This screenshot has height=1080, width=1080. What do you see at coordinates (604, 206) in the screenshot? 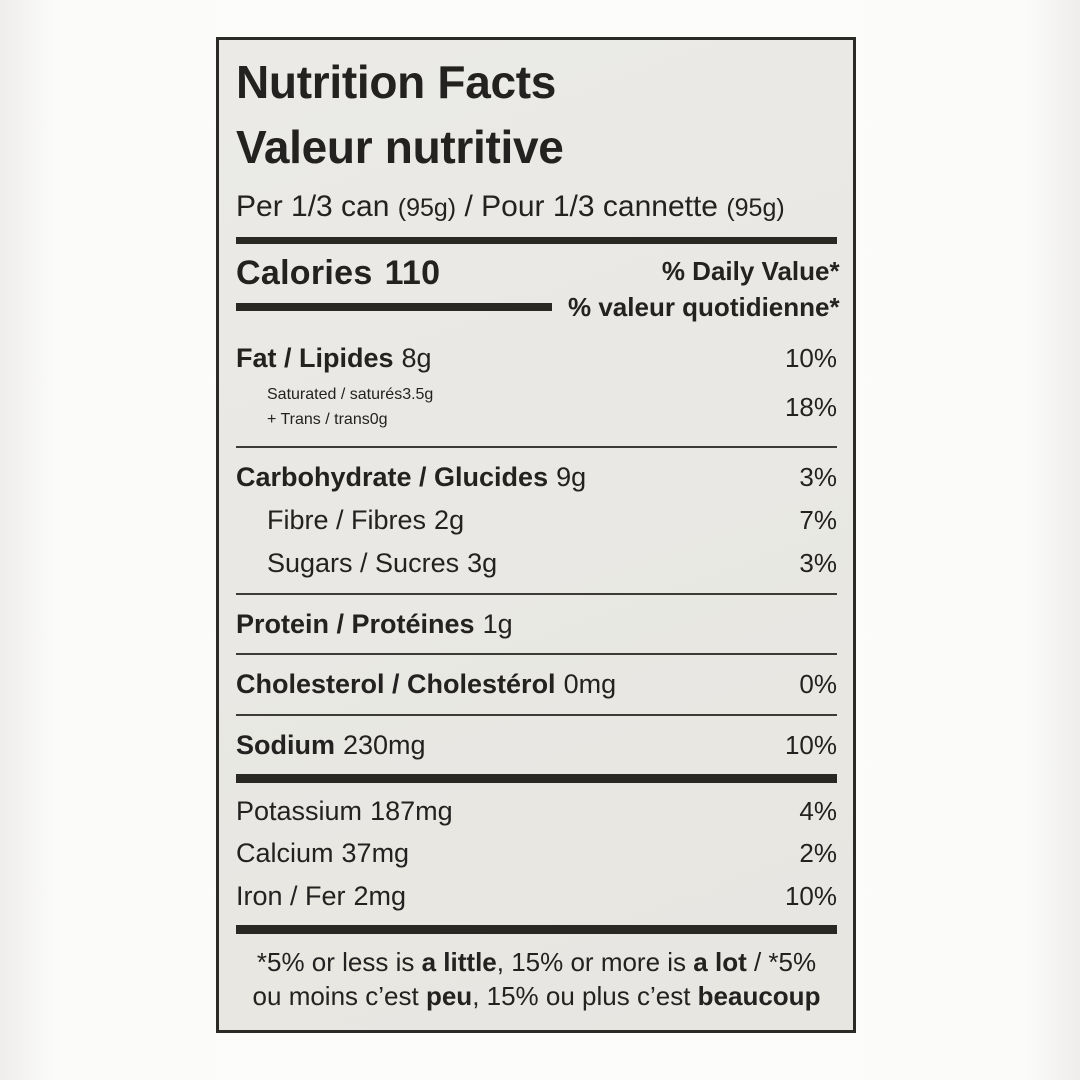
I see `serving-fr: Pour 1/3 cannette` at bounding box center [604, 206].